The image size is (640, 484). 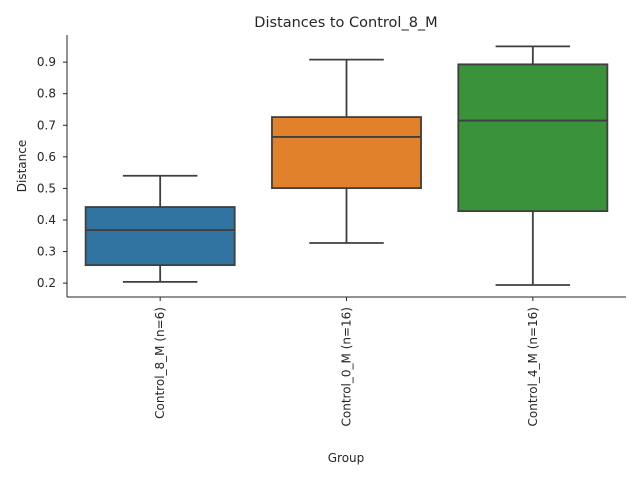 I want to click on x-tick-label: Control_4_M (n=16), so click(x=533, y=366).